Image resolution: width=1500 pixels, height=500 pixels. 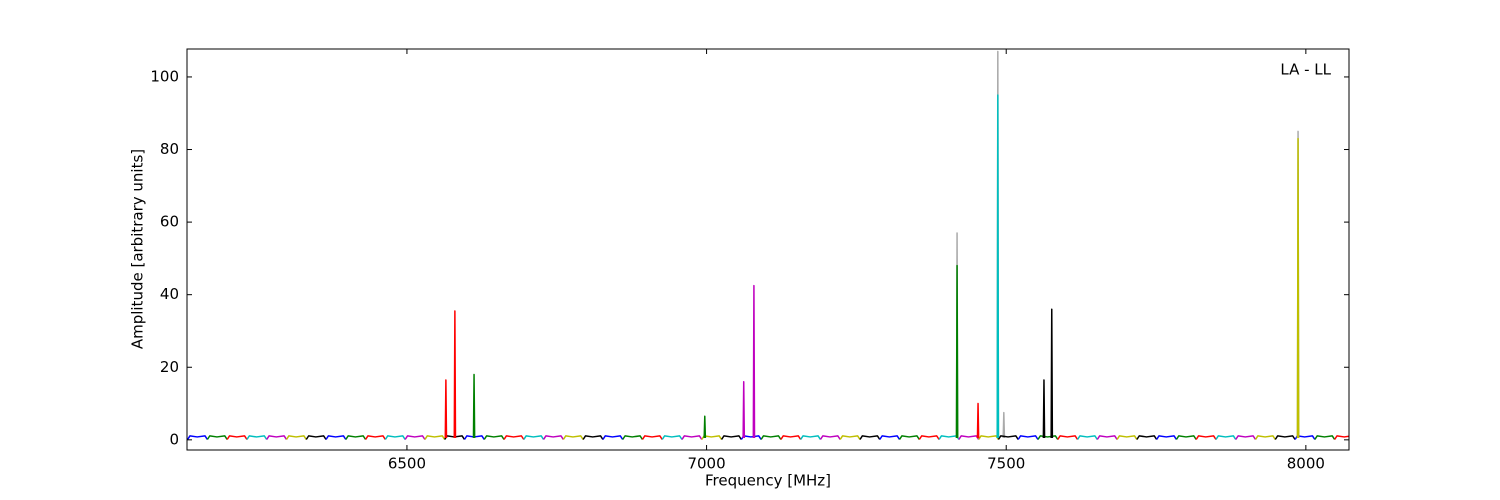 What do you see at coordinates (174, 439) in the screenshot?
I see `y-tick-label: 0` at bounding box center [174, 439].